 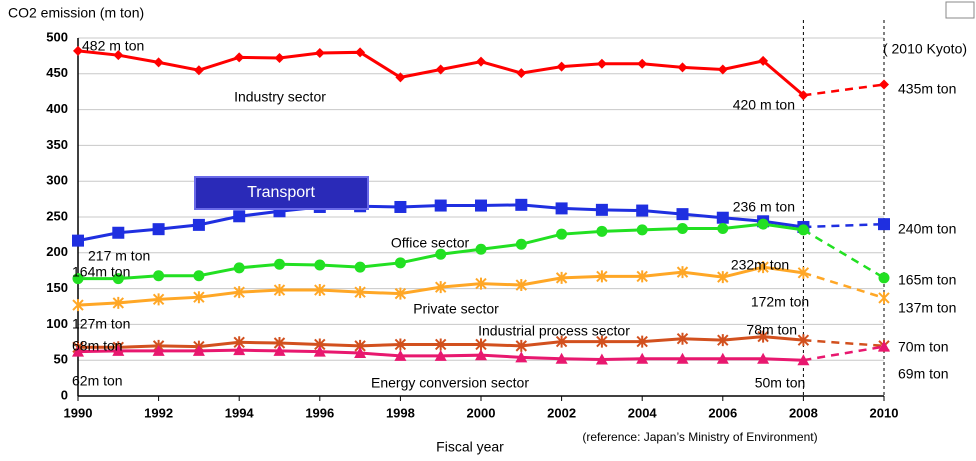 I want to click on annotation: 78m ton, so click(x=771, y=330).